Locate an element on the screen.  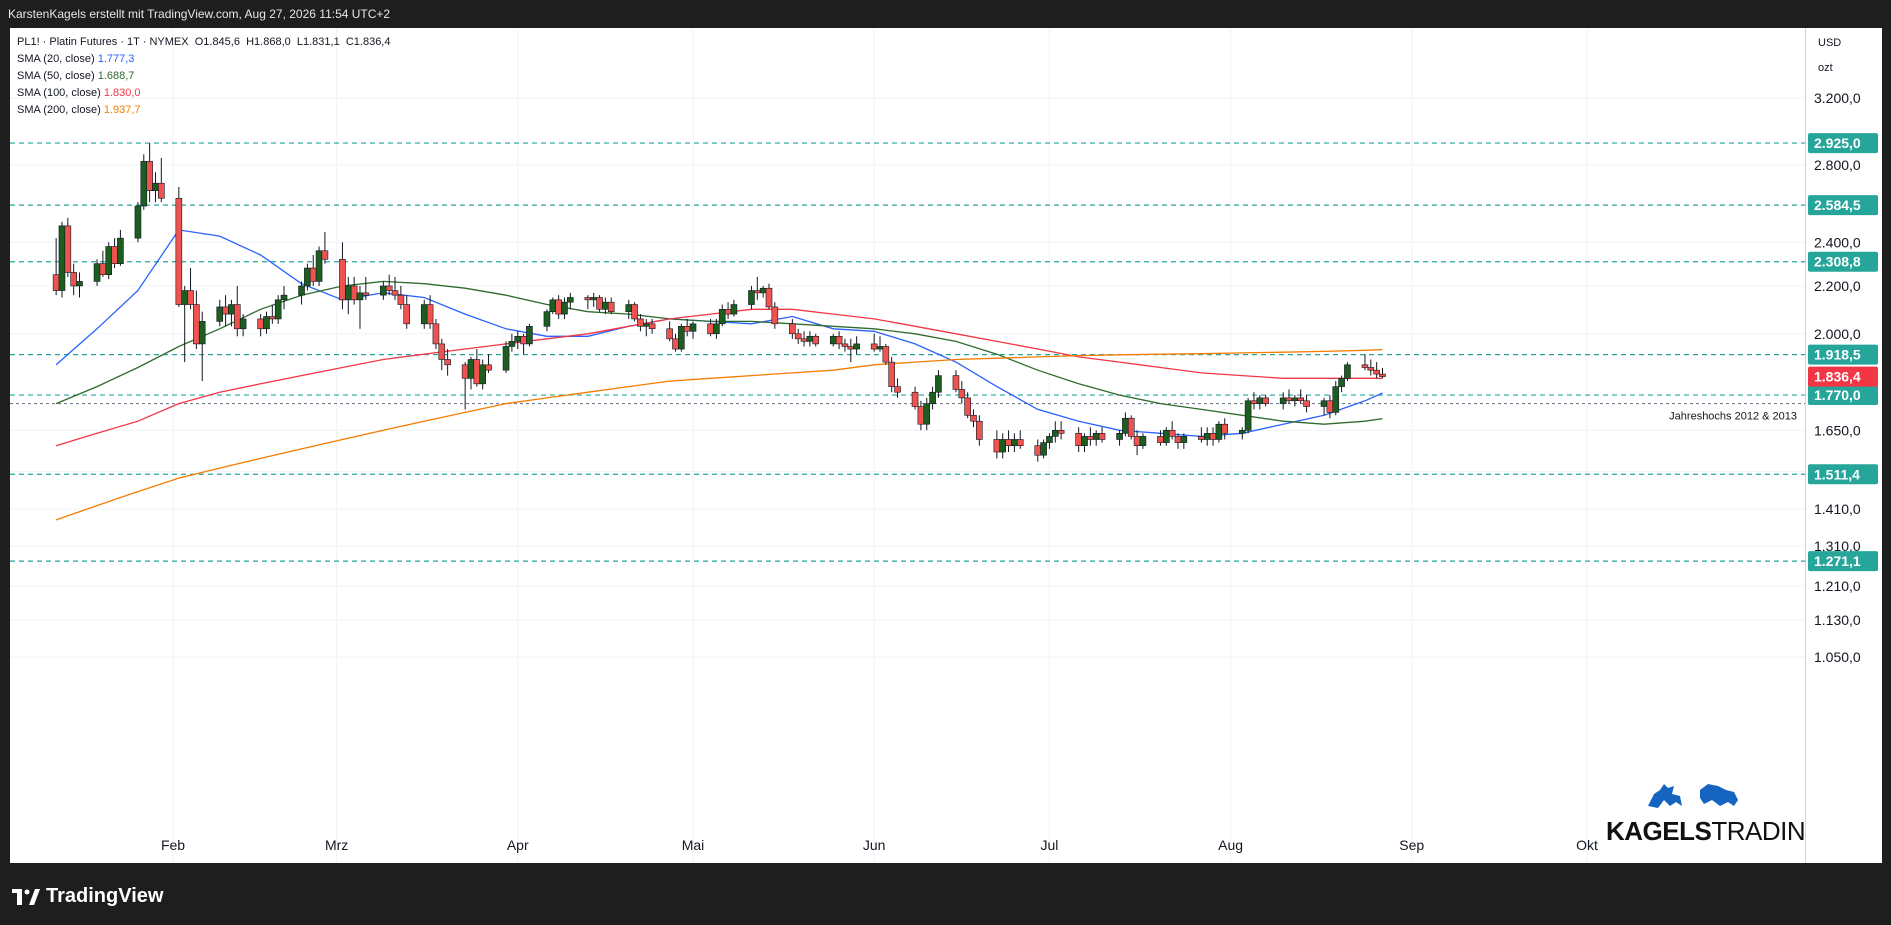
y-tick-label: 1.650,0 is located at coordinates (1837, 430).